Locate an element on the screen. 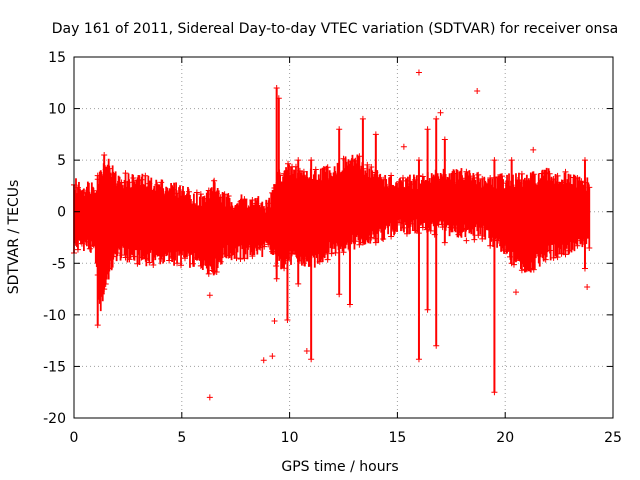  y-tick-label: -15 is located at coordinates (54, 367).